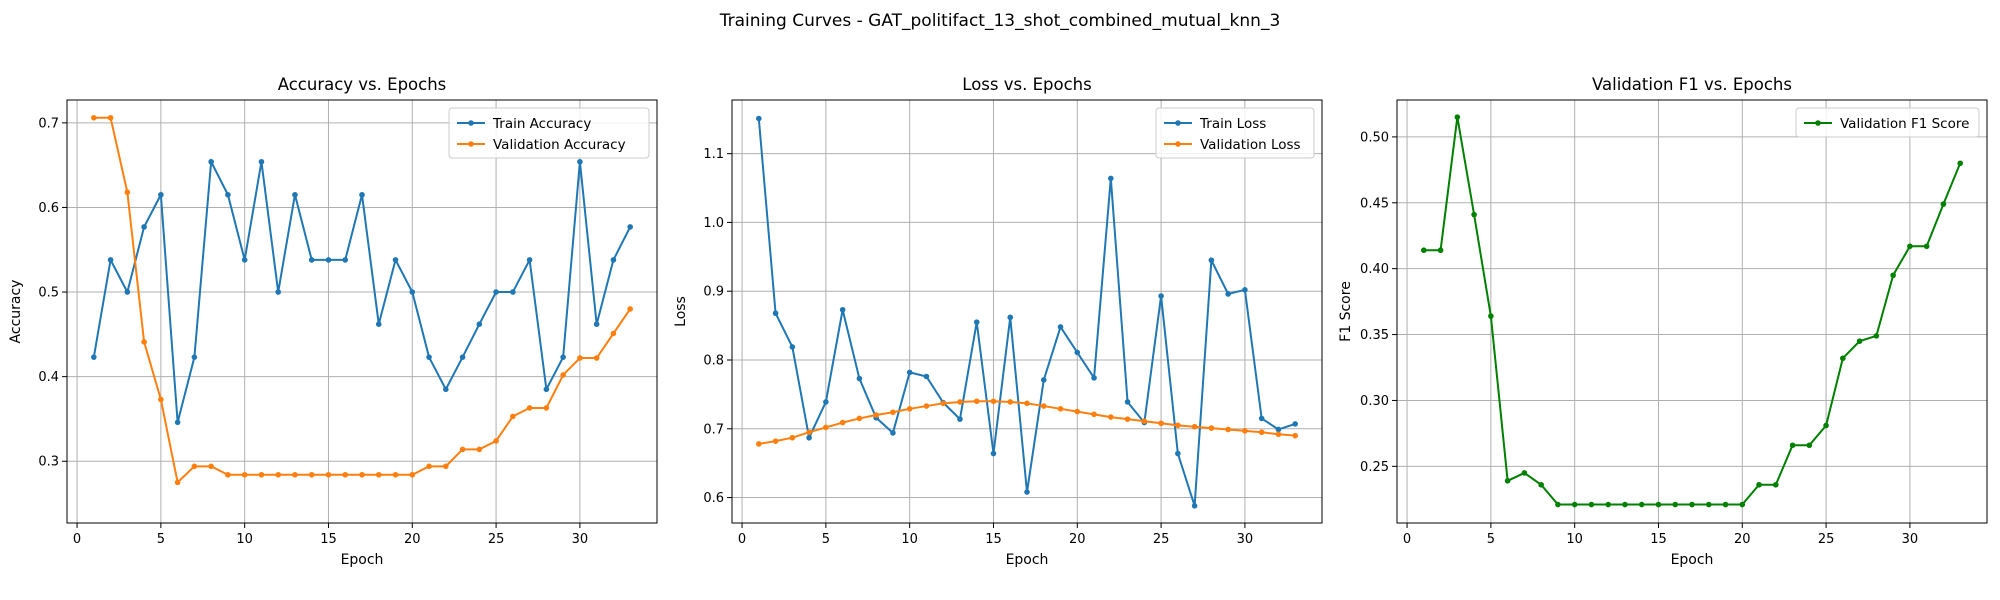  Describe the element at coordinates (1818, 123) in the screenshot. I see `legend-swatch-marker` at that location.